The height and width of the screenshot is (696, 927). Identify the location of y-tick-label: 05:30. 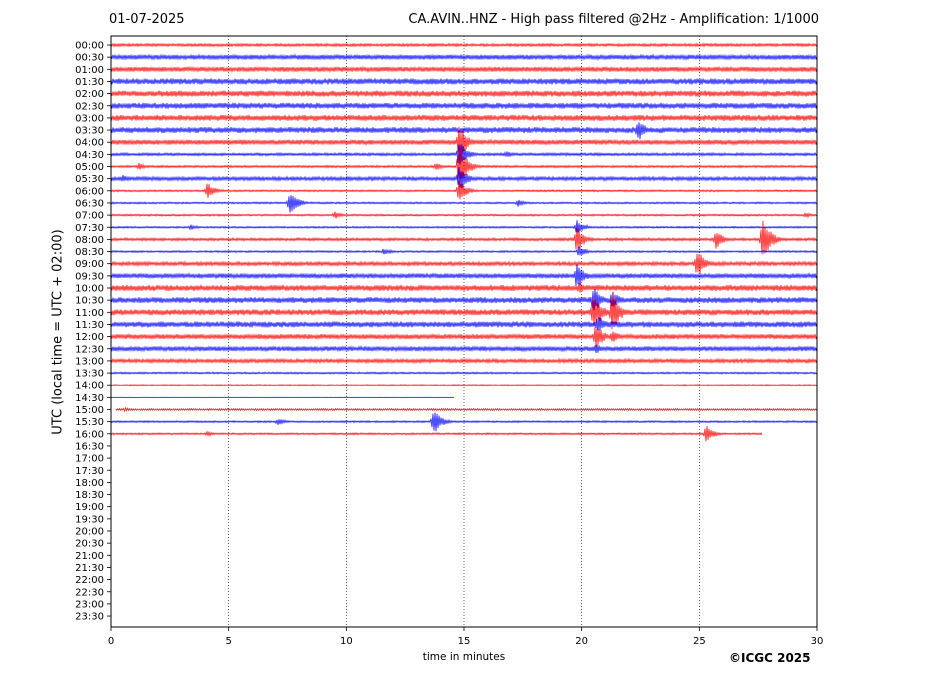
(89, 179).